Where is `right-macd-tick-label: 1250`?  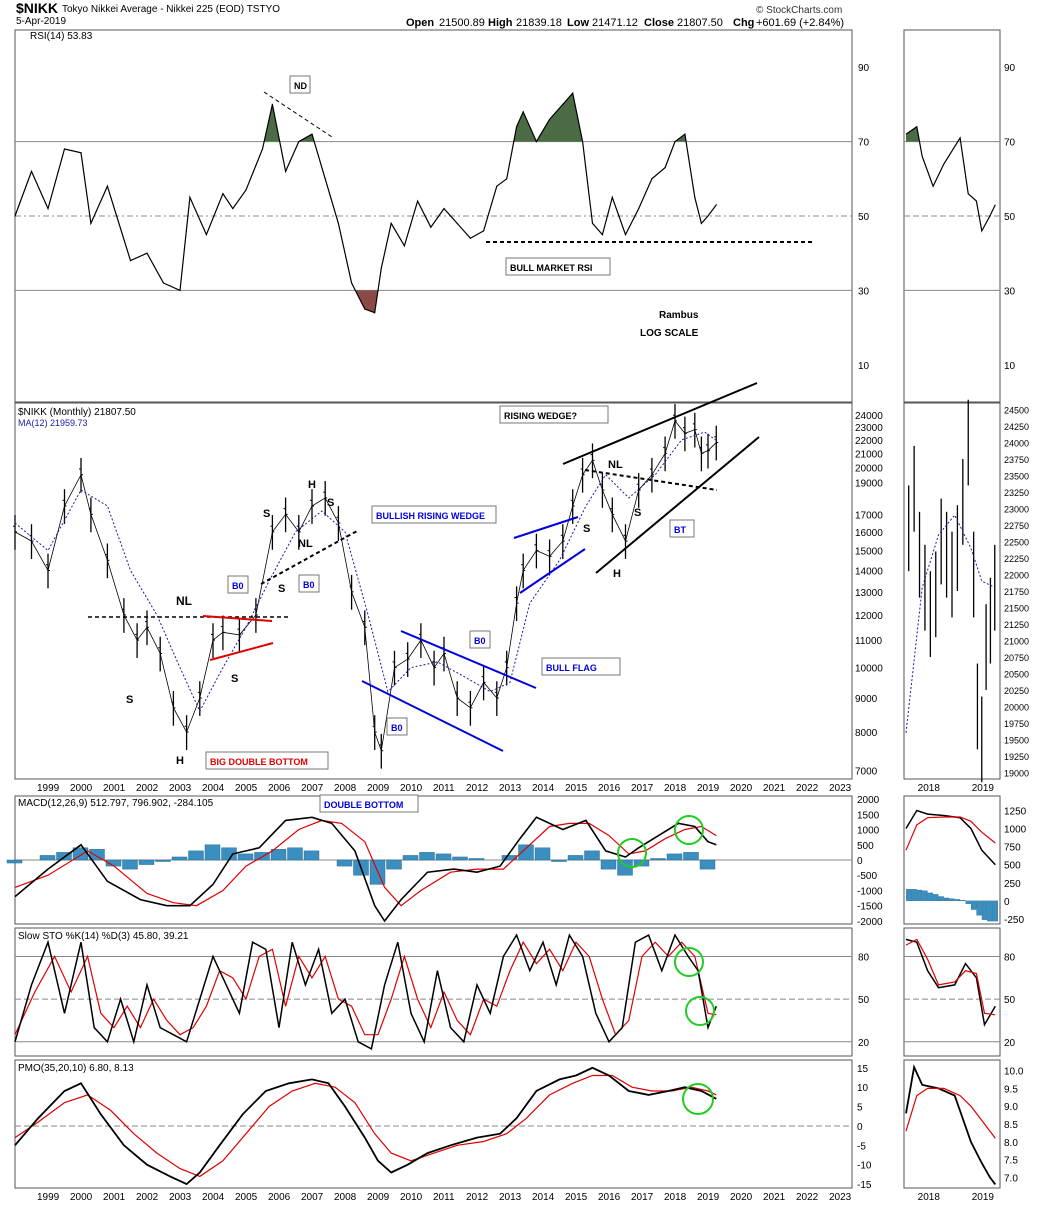 right-macd-tick-label: 1250 is located at coordinates (1015, 811).